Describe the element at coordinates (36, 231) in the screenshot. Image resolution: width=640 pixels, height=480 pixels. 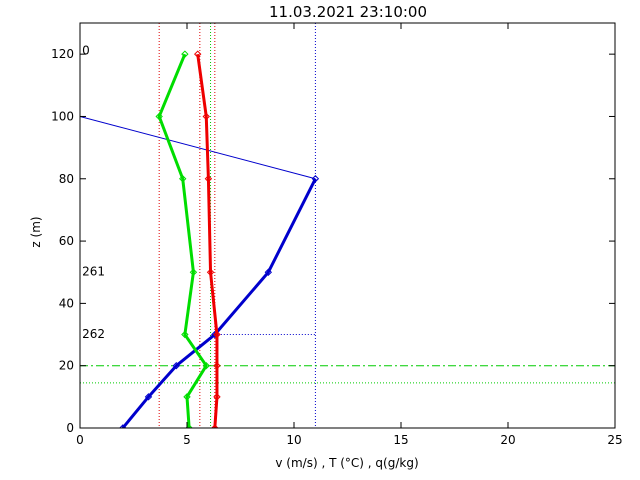
I see `y-axis-label: z (m)` at that location.